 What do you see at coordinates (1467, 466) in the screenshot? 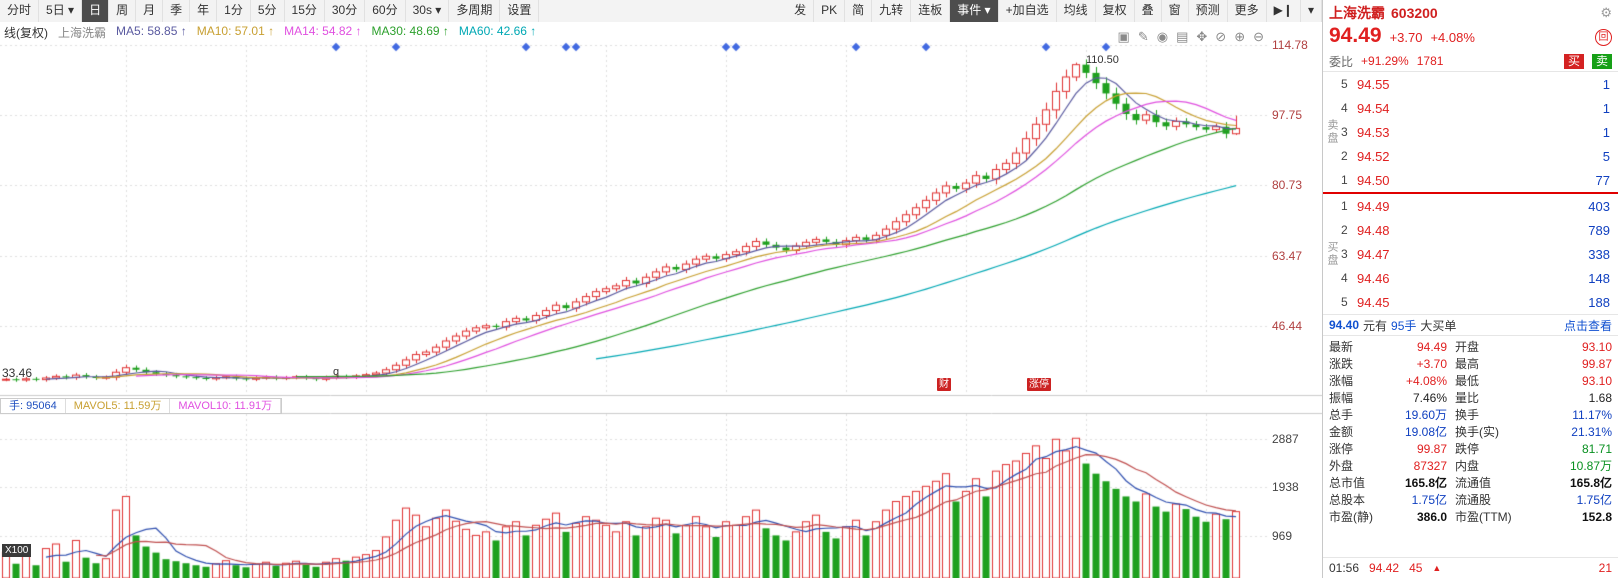
I see `stat-label: 内盘` at bounding box center [1467, 466].